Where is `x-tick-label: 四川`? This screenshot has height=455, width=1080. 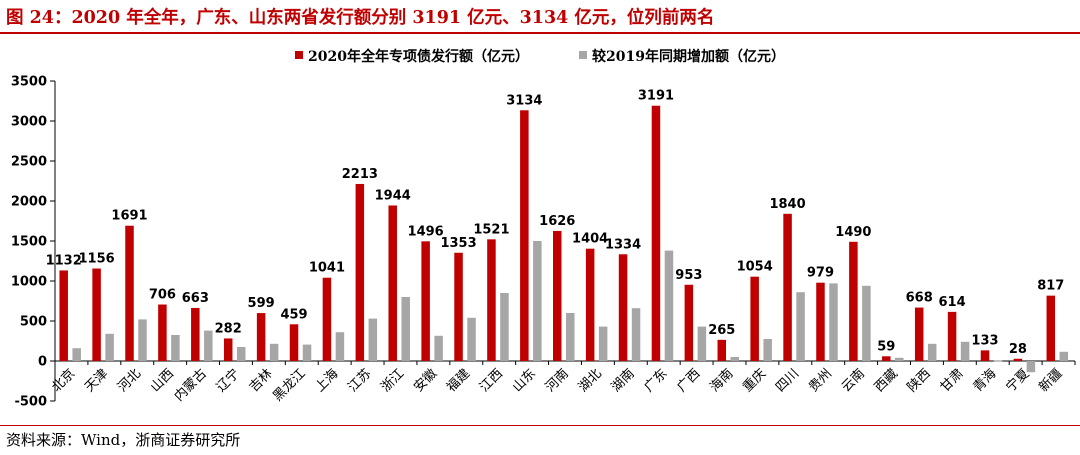
x-tick-label: 四川 is located at coordinates (787, 380).